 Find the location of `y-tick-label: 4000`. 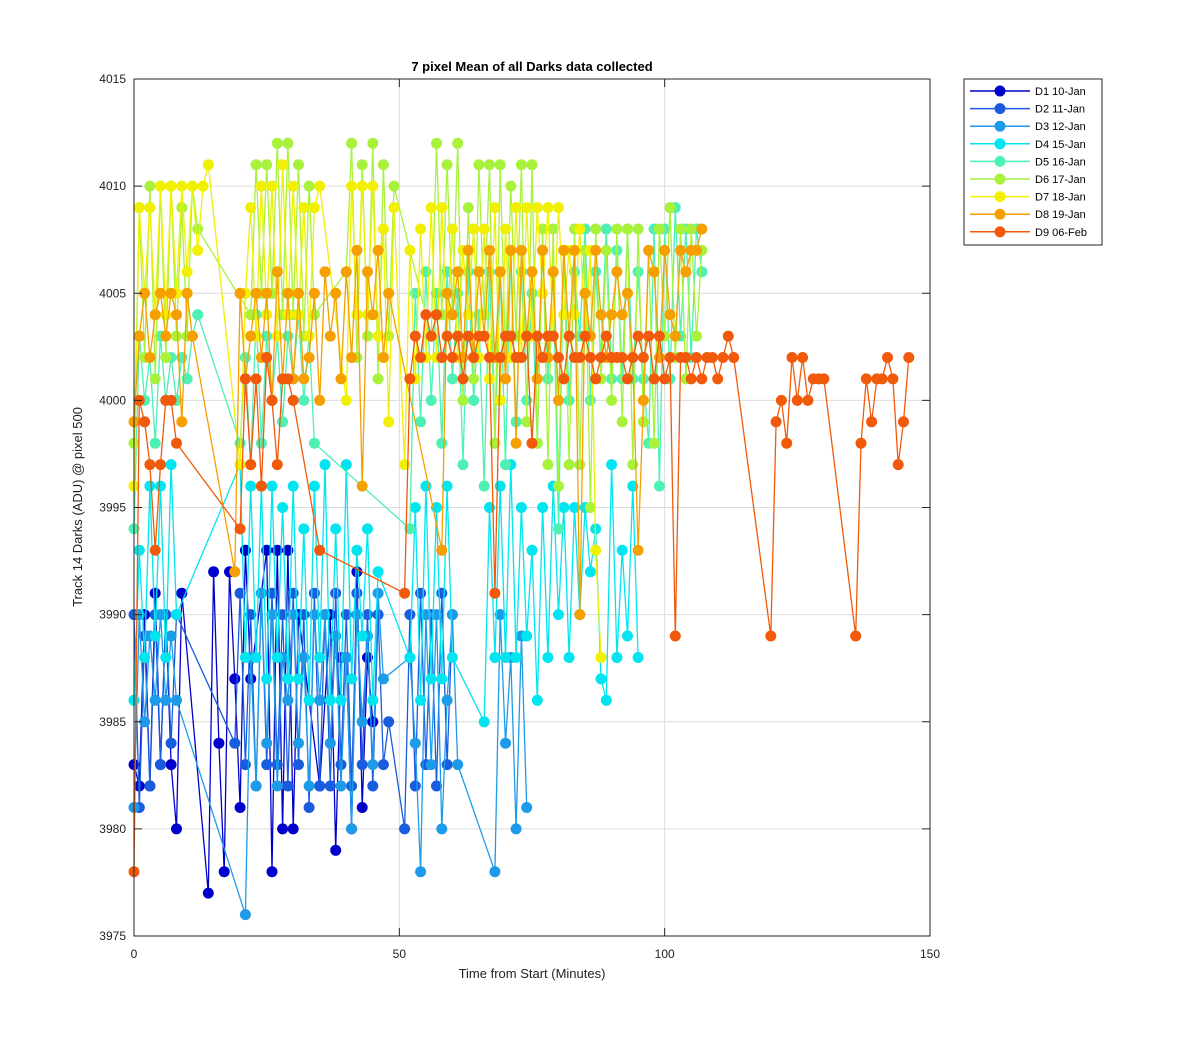

y-tick-label: 4000 is located at coordinates (112, 400).